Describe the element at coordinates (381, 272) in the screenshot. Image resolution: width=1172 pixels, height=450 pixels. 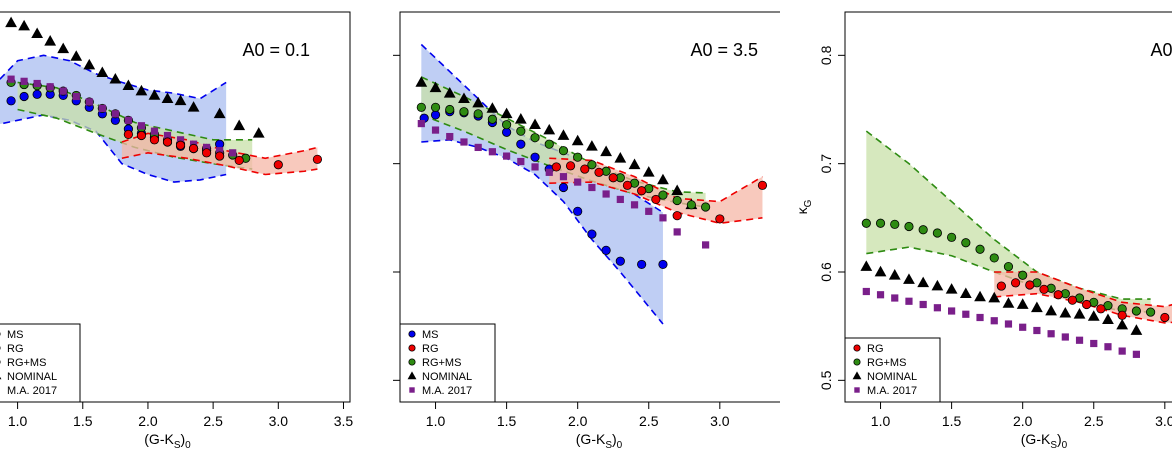
I see `y-tick-label: 0.6` at that location.